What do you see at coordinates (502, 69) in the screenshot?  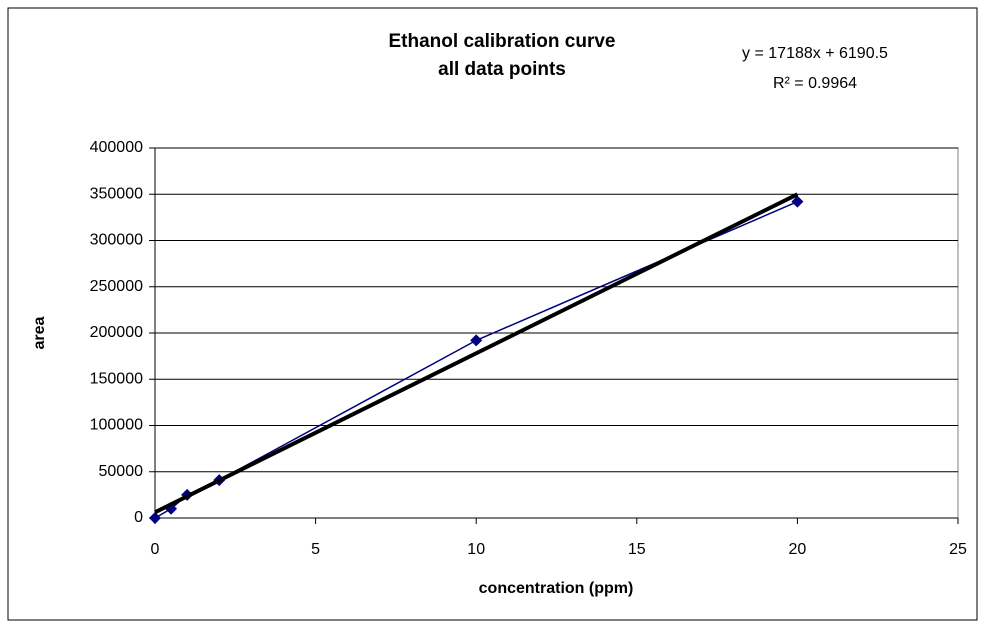 I see `chart-subtitle: all data points` at bounding box center [502, 69].